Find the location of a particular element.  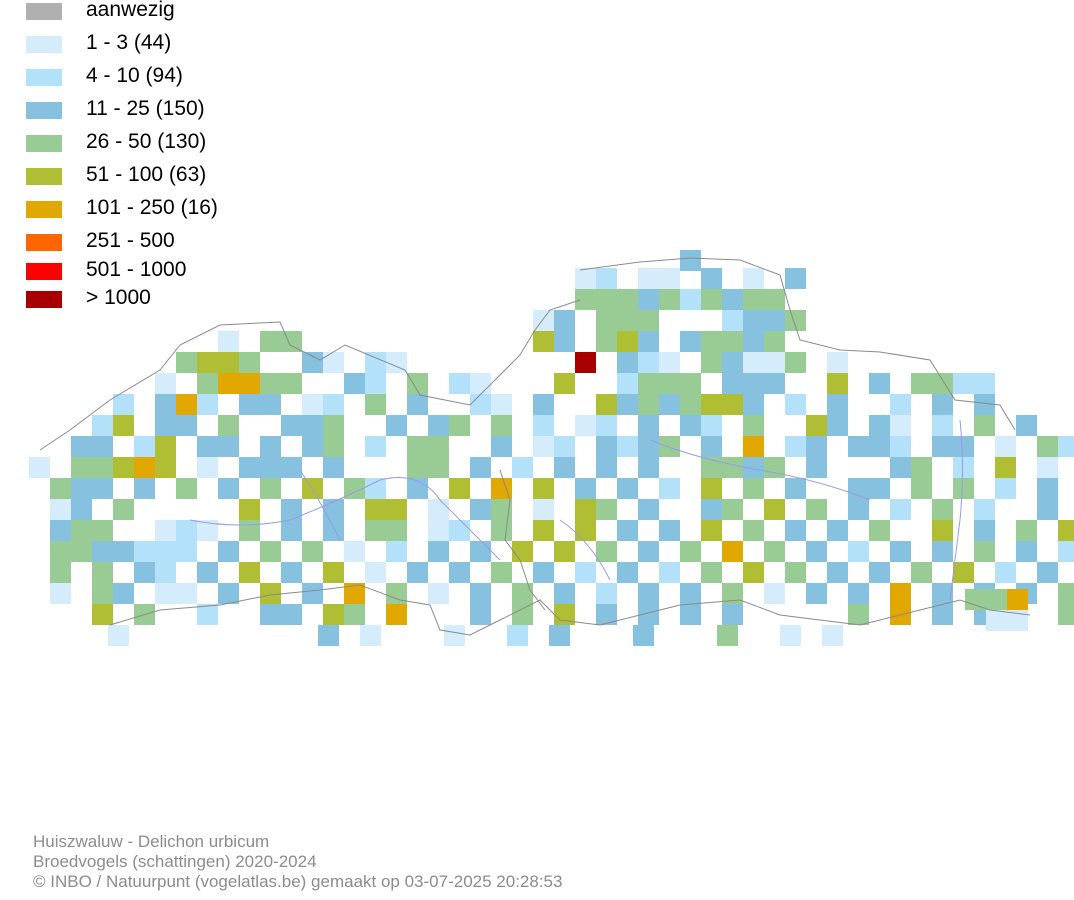

legend-label: 51 - 100 (63) is located at coordinates (146, 174).